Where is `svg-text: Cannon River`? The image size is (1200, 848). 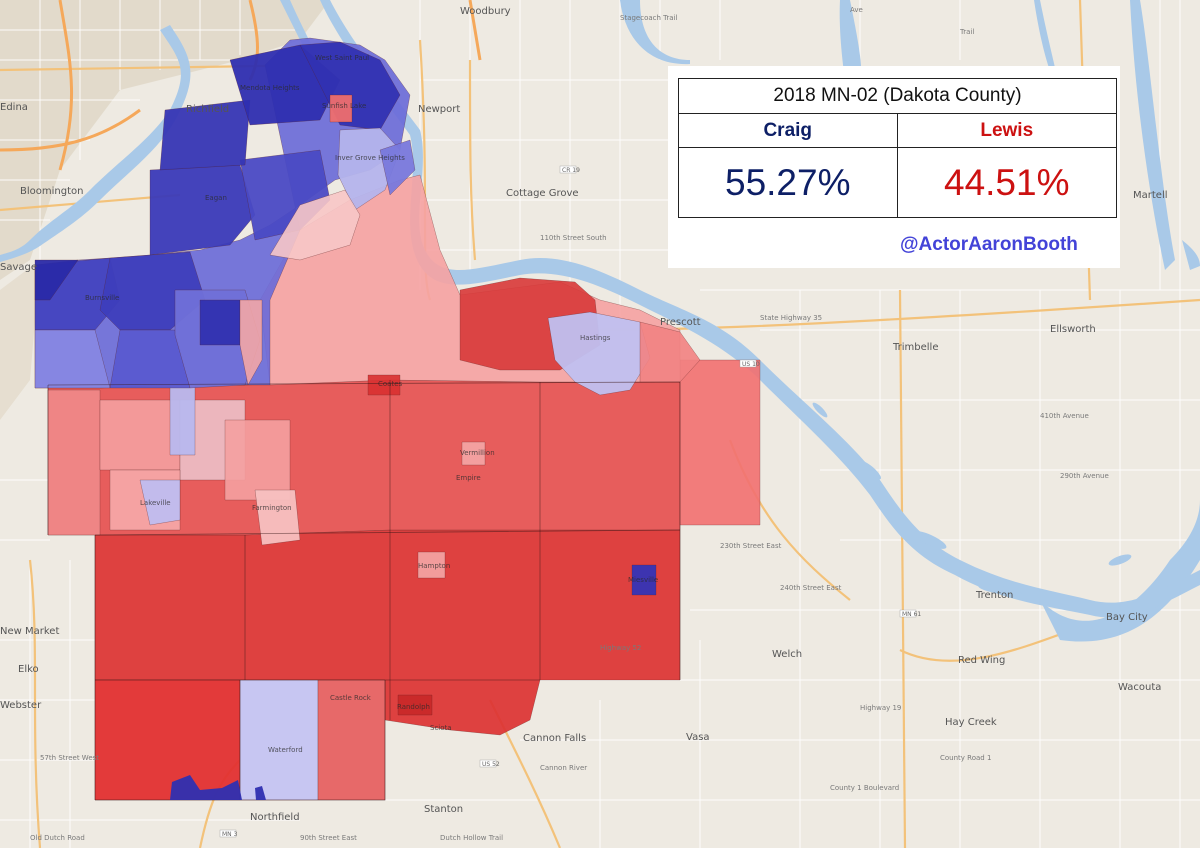 svg-text: Cannon River is located at coordinates (563, 768).